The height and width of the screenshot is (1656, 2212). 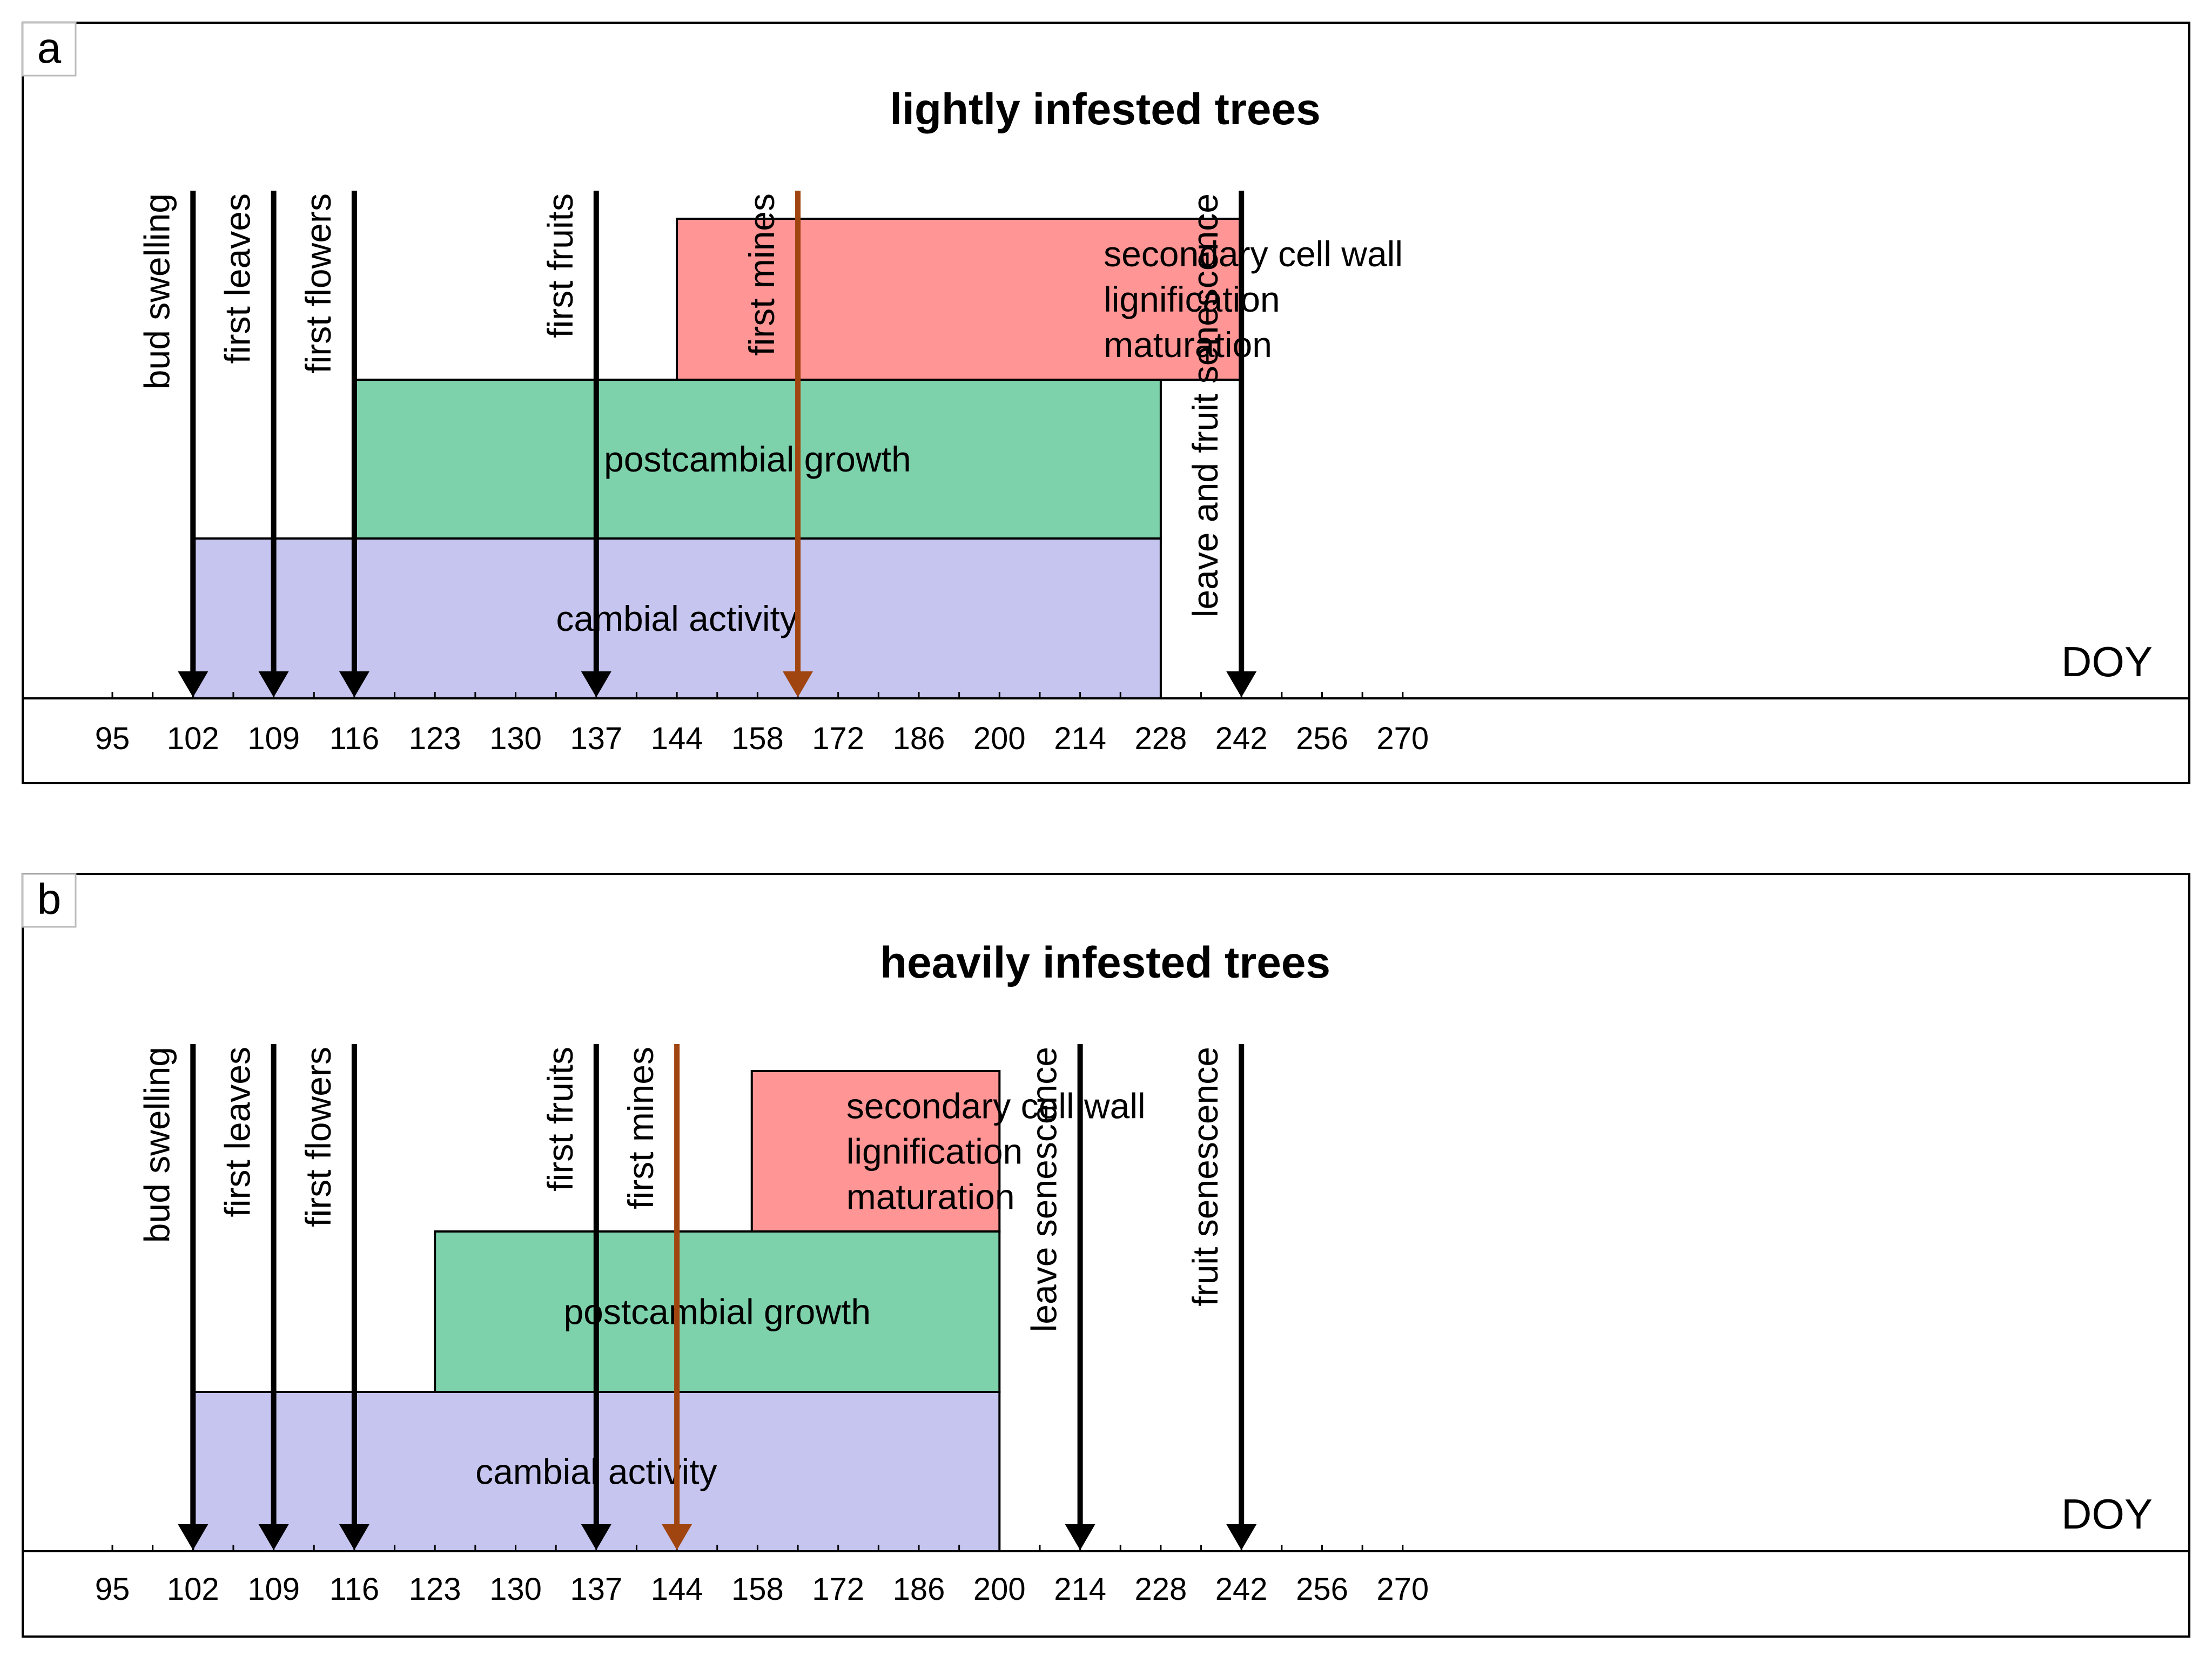 What do you see at coordinates (1205, 405) in the screenshot?
I see `event-leave-and-fruit-senescence-label: leave and fruit senescence` at bounding box center [1205, 405].